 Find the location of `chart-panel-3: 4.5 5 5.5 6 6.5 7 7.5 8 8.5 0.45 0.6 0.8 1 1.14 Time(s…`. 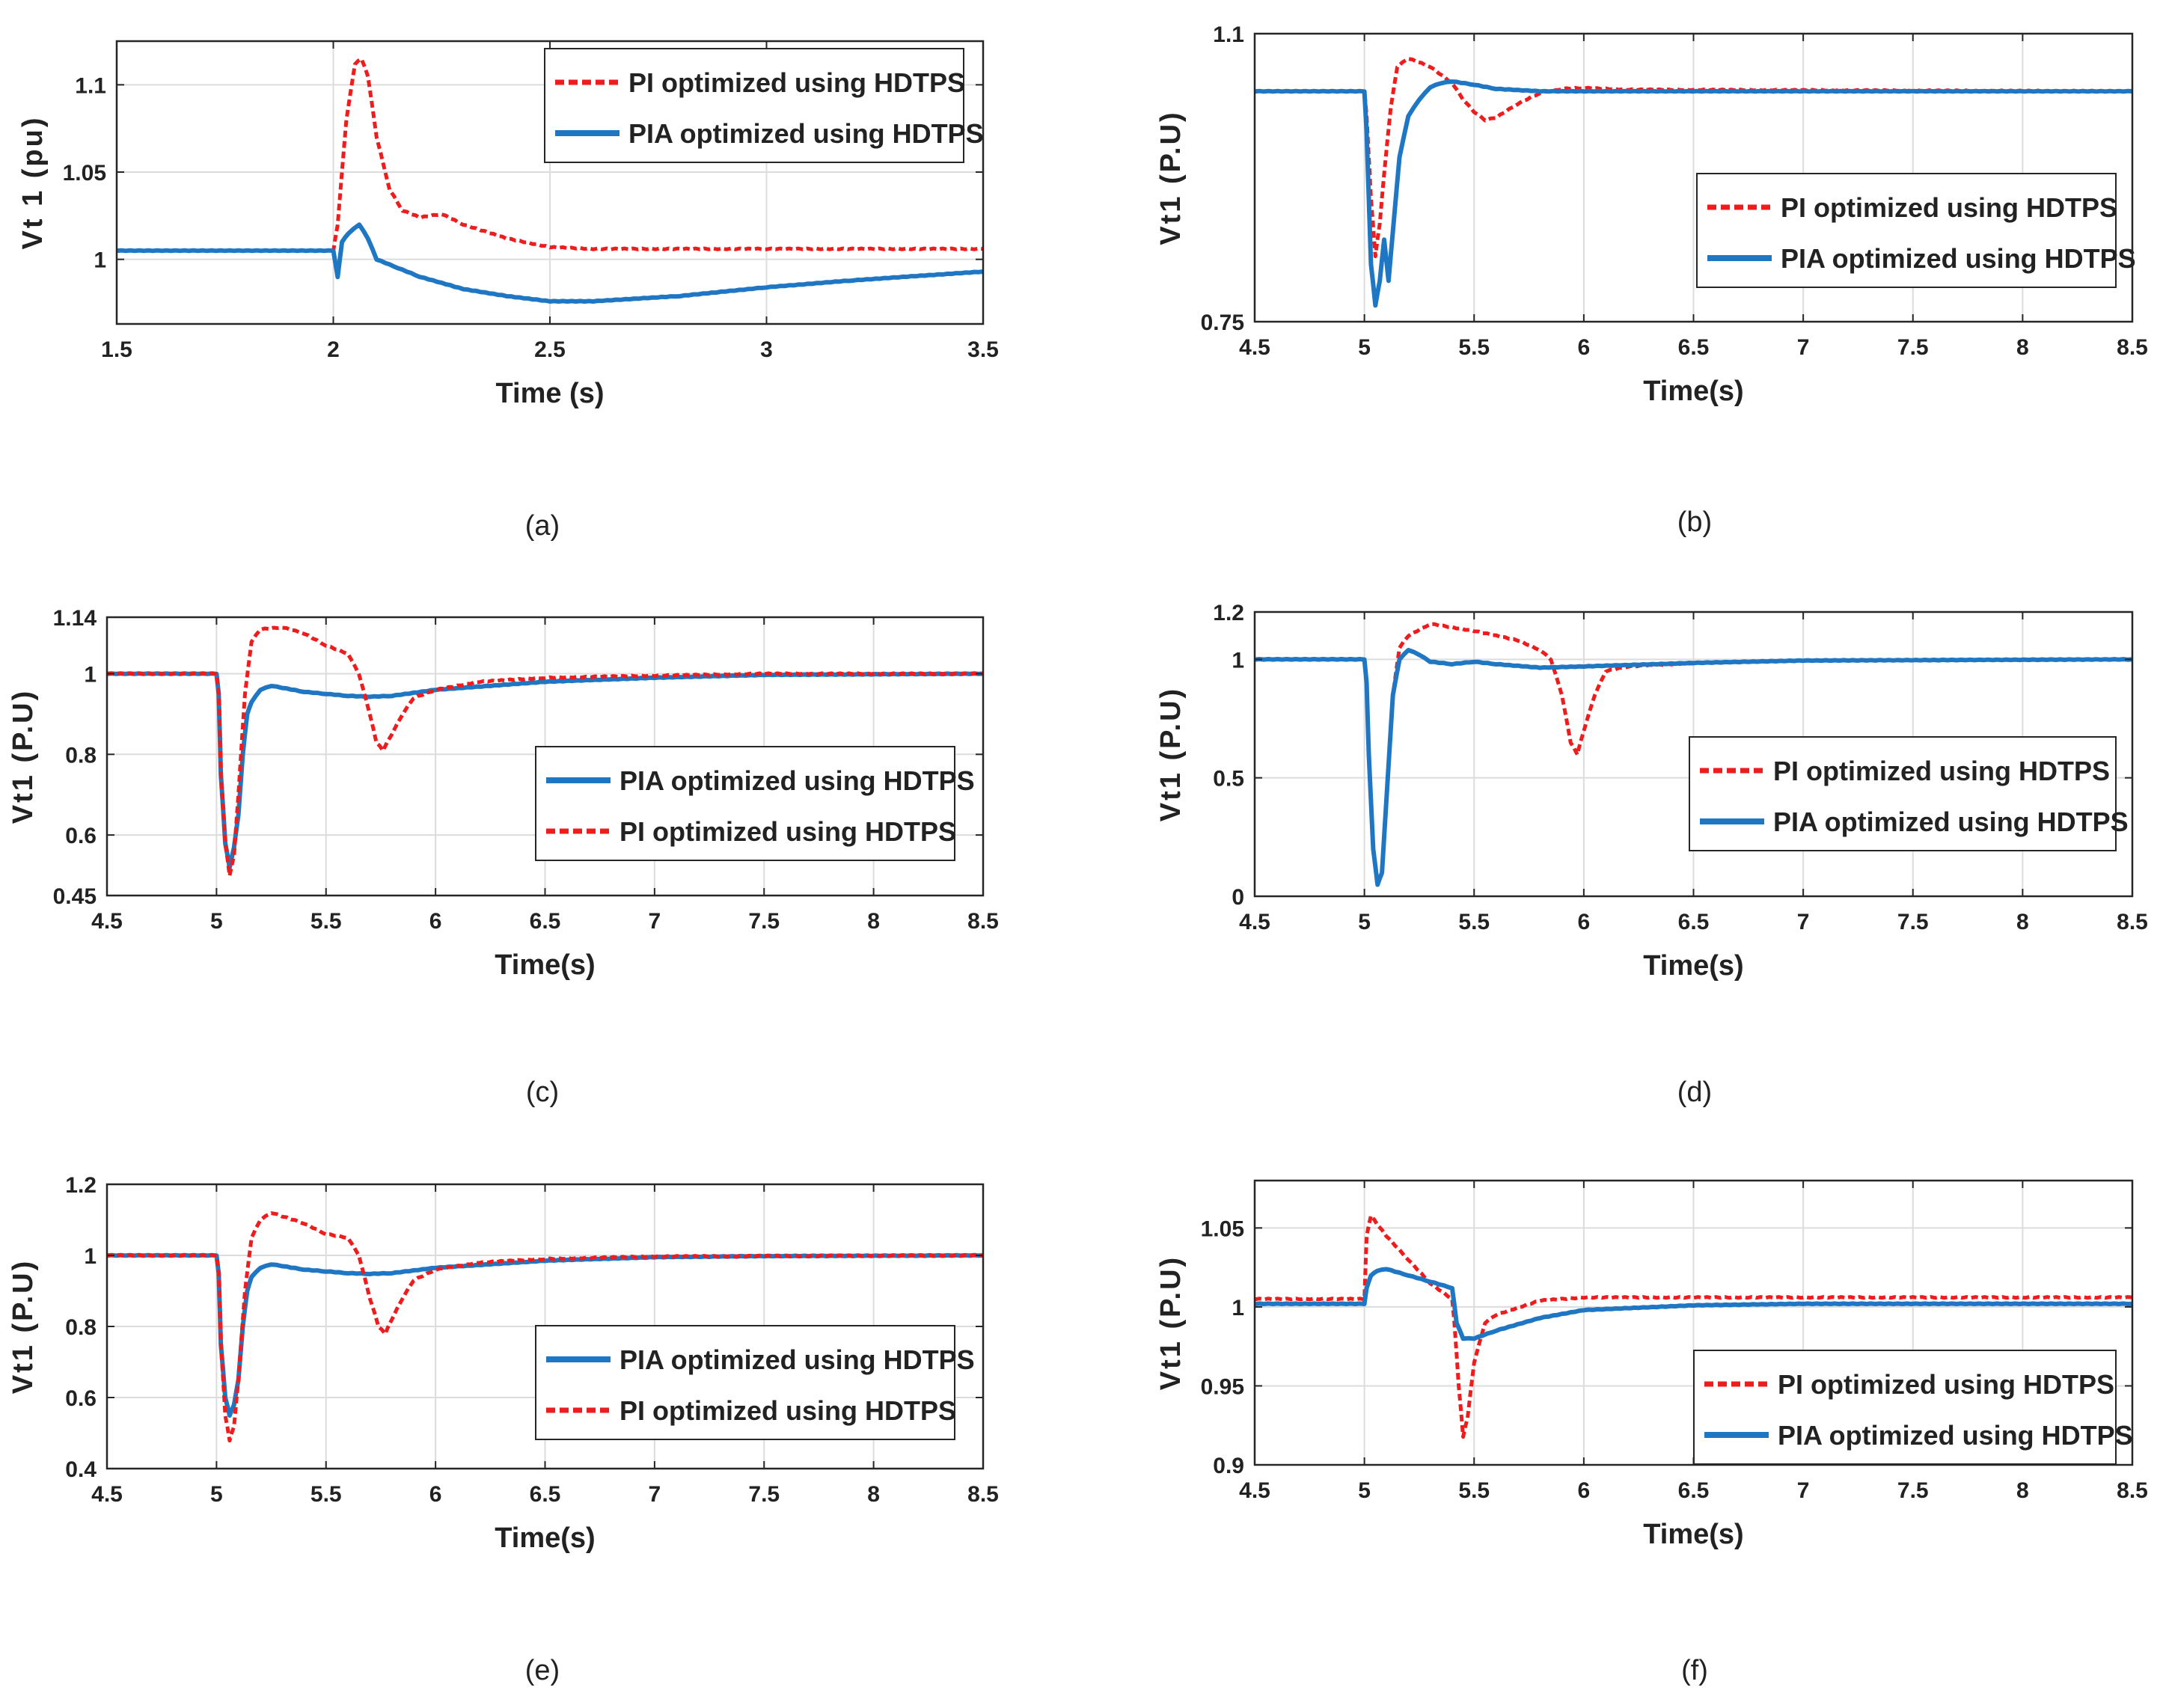

chart-panel-3: 4.5 5 5.5 6 6.5 7 7.5 8 8.5 0.45 0.6 0.8 1 1.14 Time(s… is located at coordinates (503, 857).